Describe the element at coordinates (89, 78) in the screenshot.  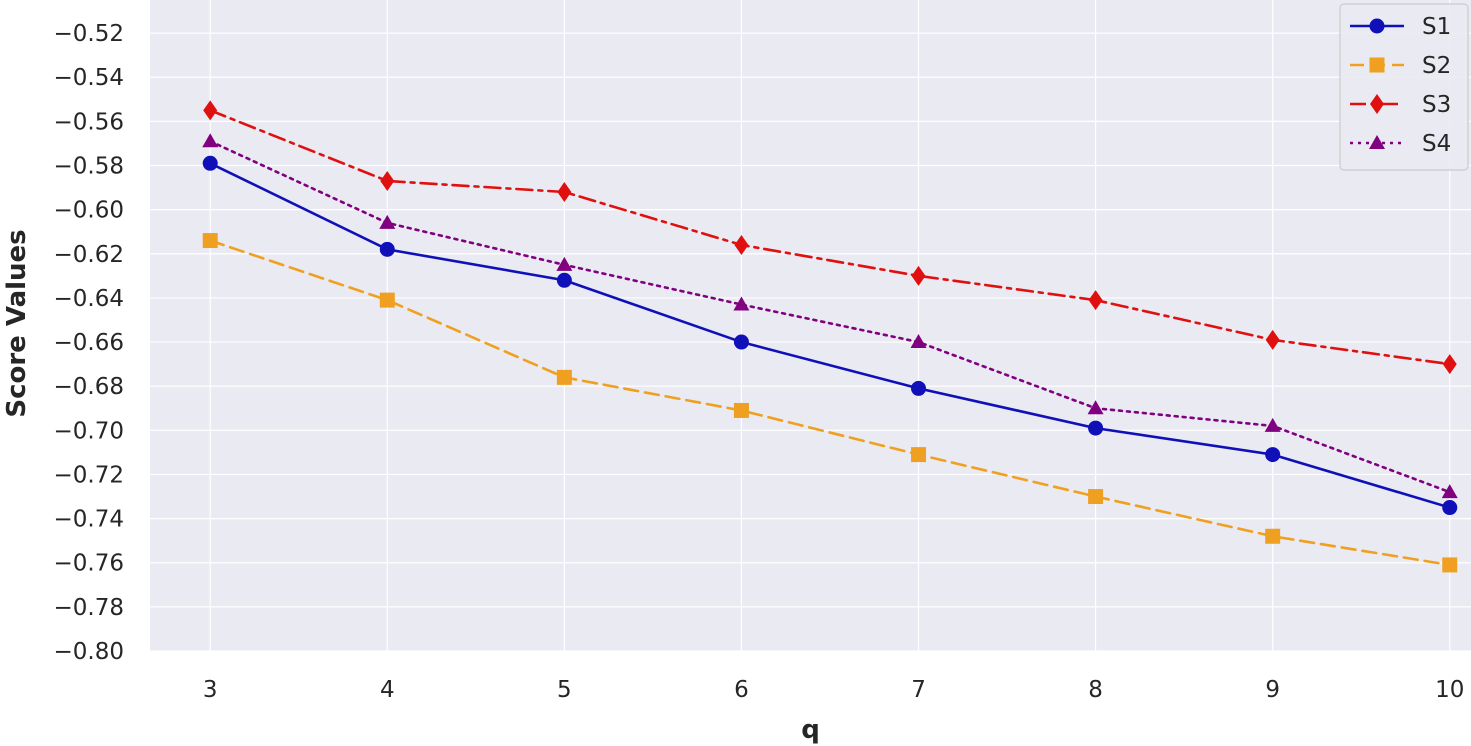
I see `y-tick-label: −0.54` at that location.